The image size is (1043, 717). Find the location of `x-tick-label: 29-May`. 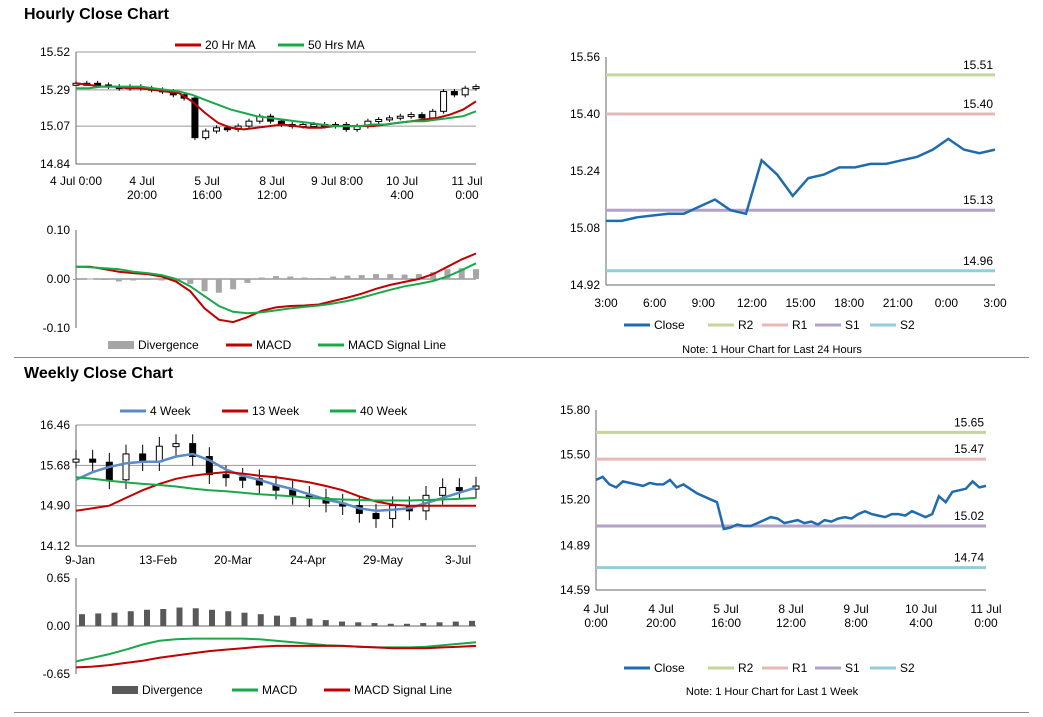

x-tick-label: 29-May is located at coordinates (383, 560).